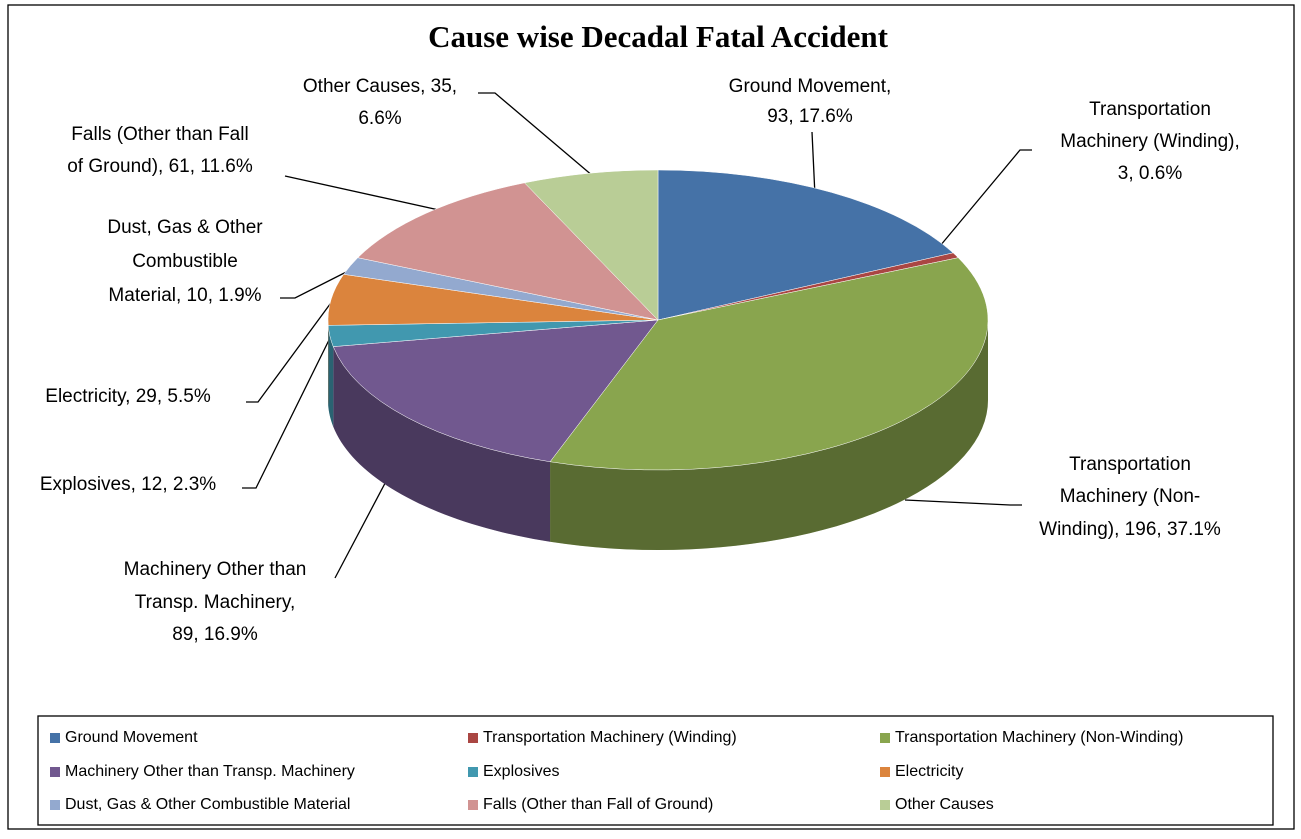  I want to click on data-label: Electricity, 29, 5.5%, so click(128, 396).